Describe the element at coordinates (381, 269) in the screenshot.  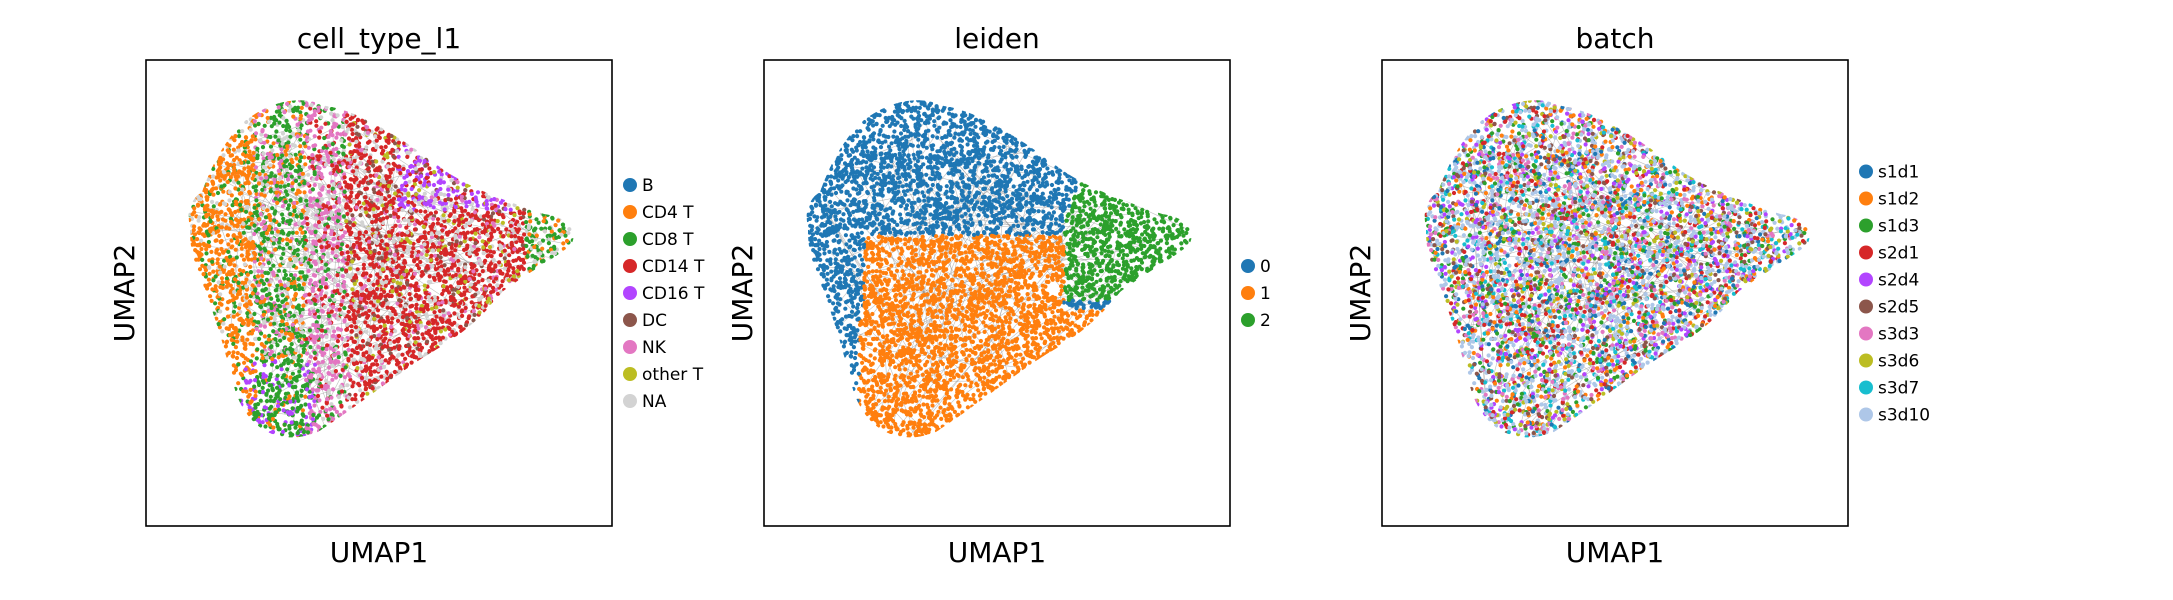
I see `data-points` at that location.